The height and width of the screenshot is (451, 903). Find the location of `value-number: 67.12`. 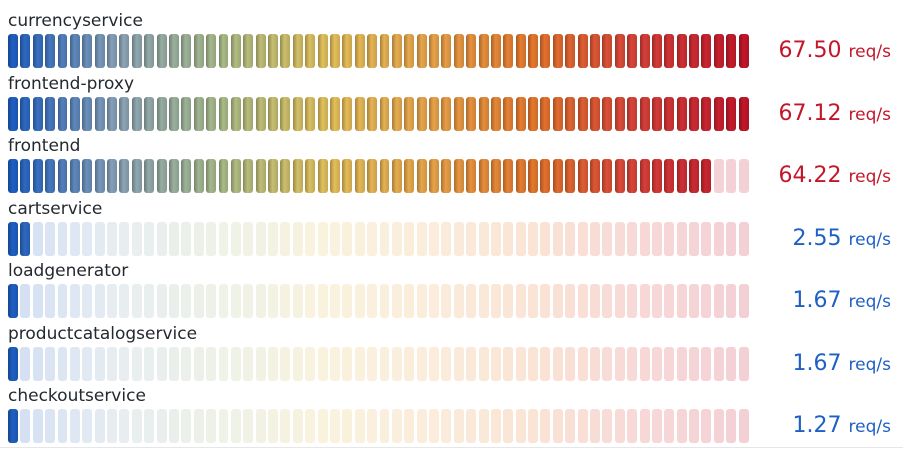

value-number: 67.12 is located at coordinates (810, 113).